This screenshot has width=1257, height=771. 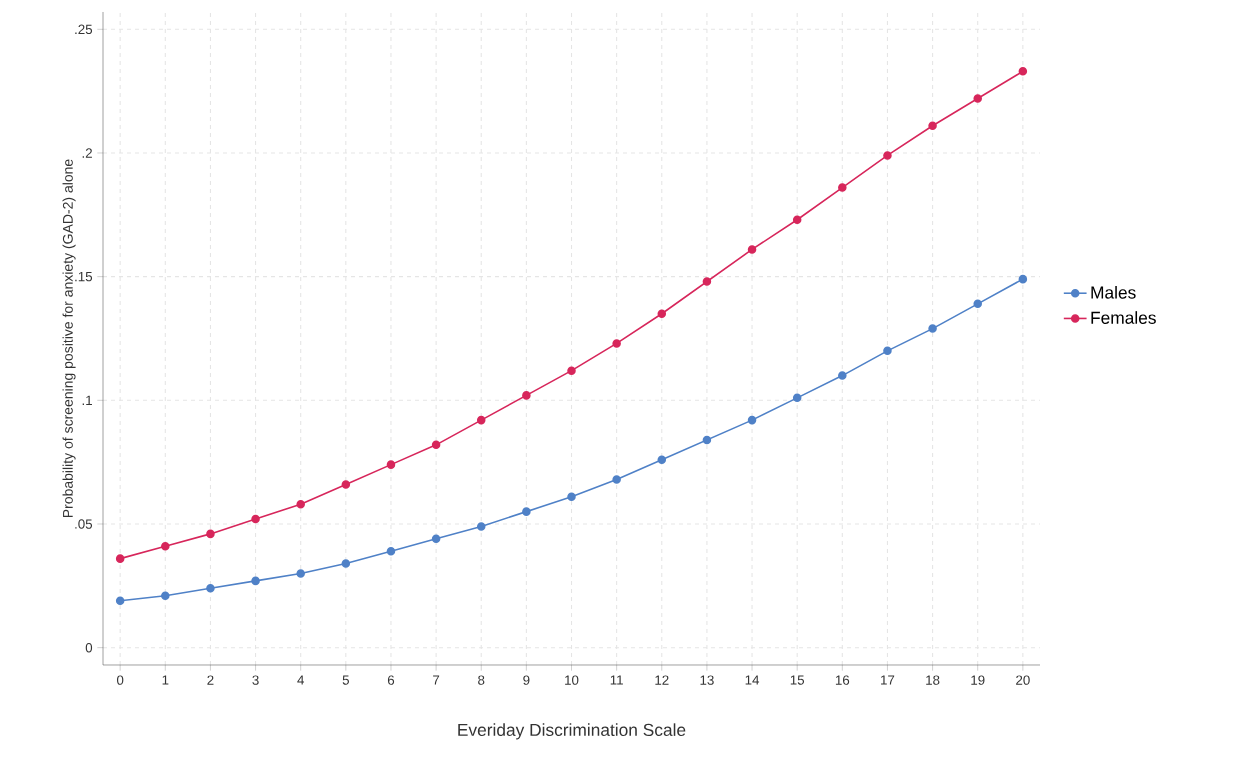 I want to click on x-tick-label: 10, so click(x=572, y=680).